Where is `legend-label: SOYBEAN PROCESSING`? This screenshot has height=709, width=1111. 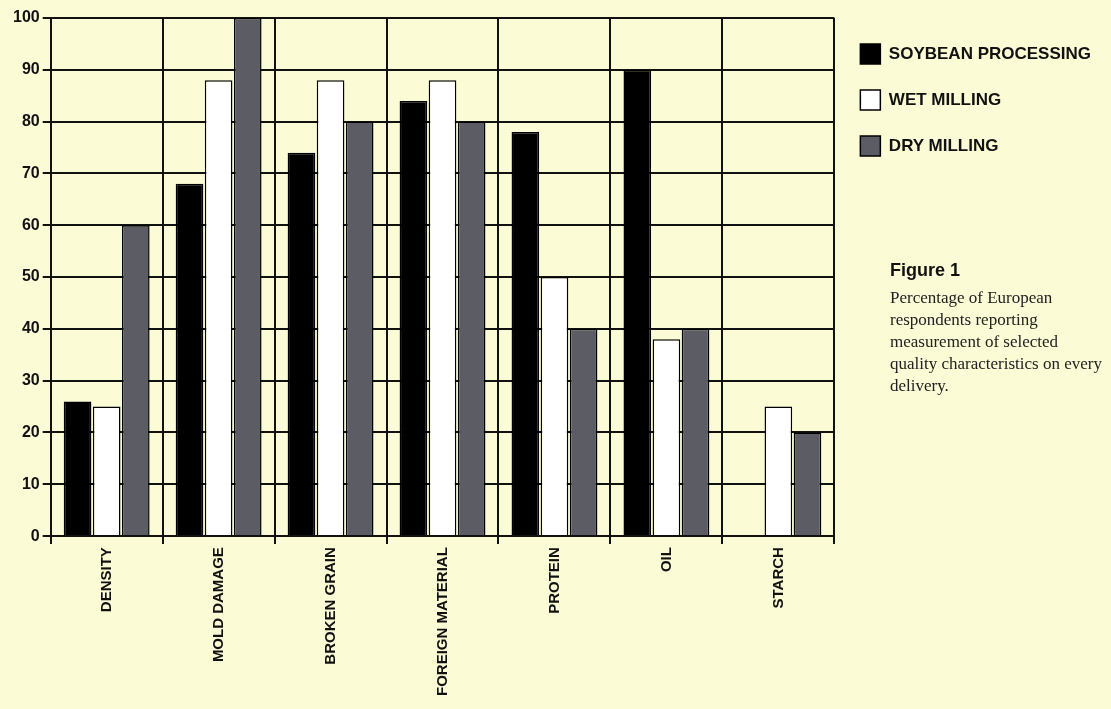 legend-label: SOYBEAN PROCESSING is located at coordinates (990, 53).